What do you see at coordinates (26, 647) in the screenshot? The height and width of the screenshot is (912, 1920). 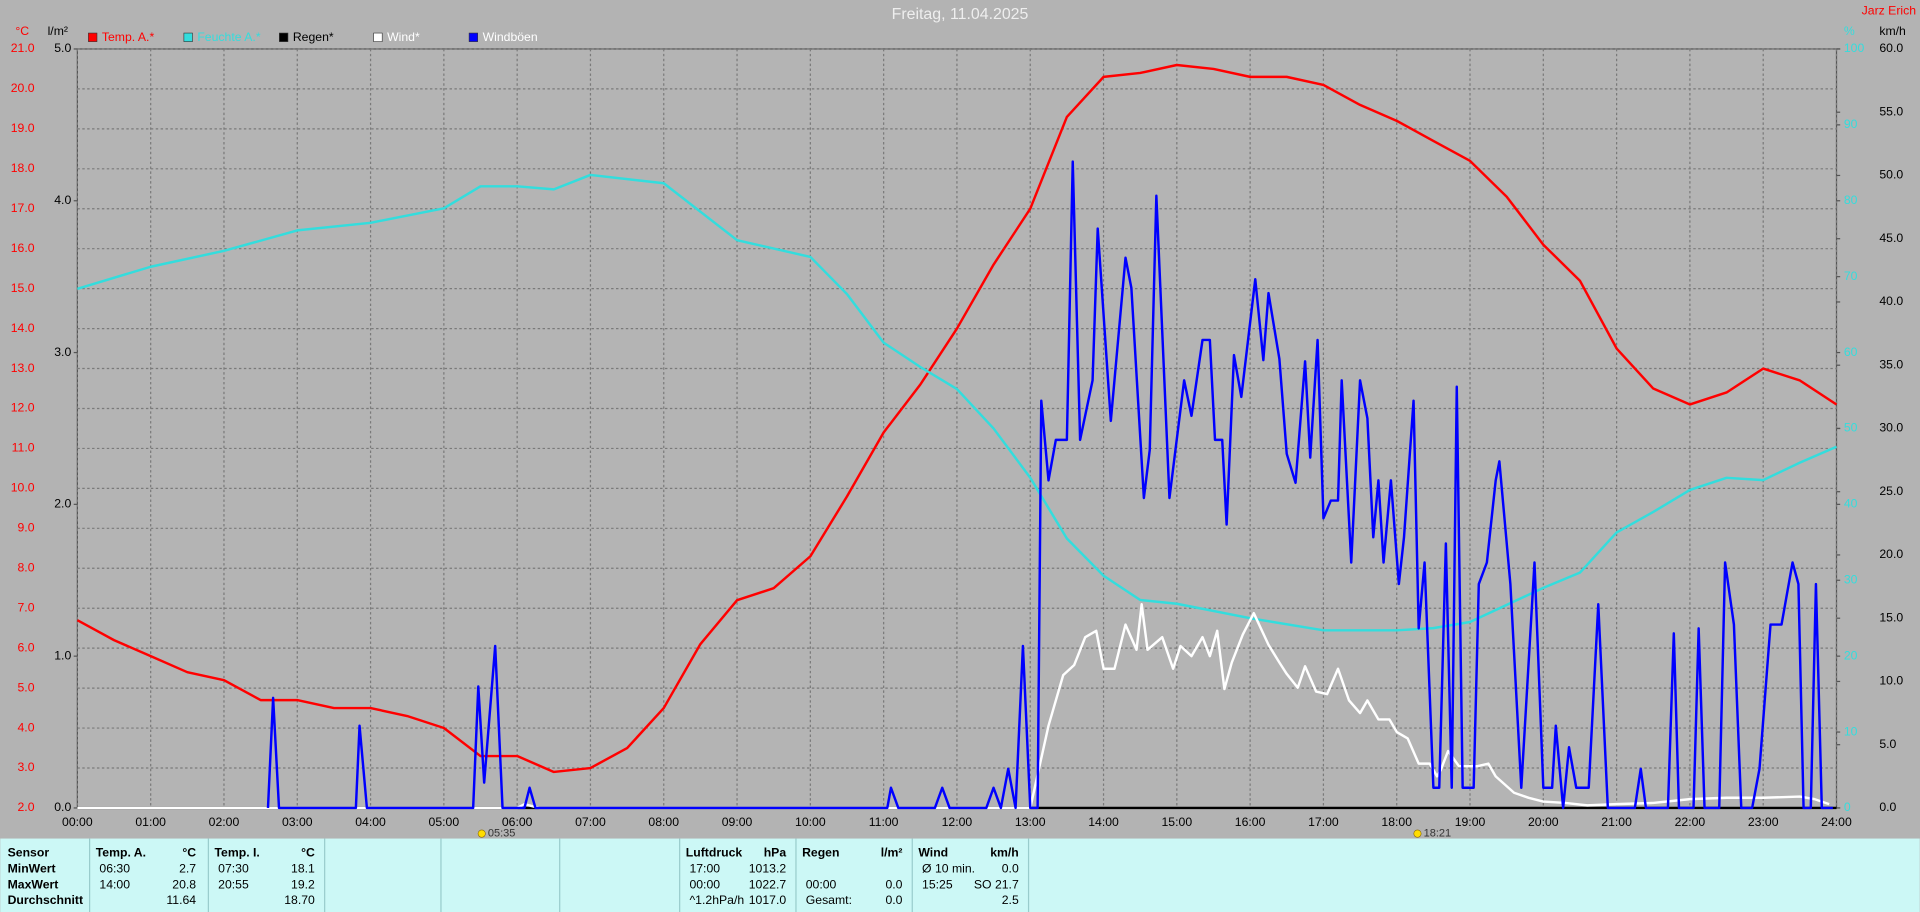 I see `y-tick-label: 6.0` at bounding box center [26, 647].